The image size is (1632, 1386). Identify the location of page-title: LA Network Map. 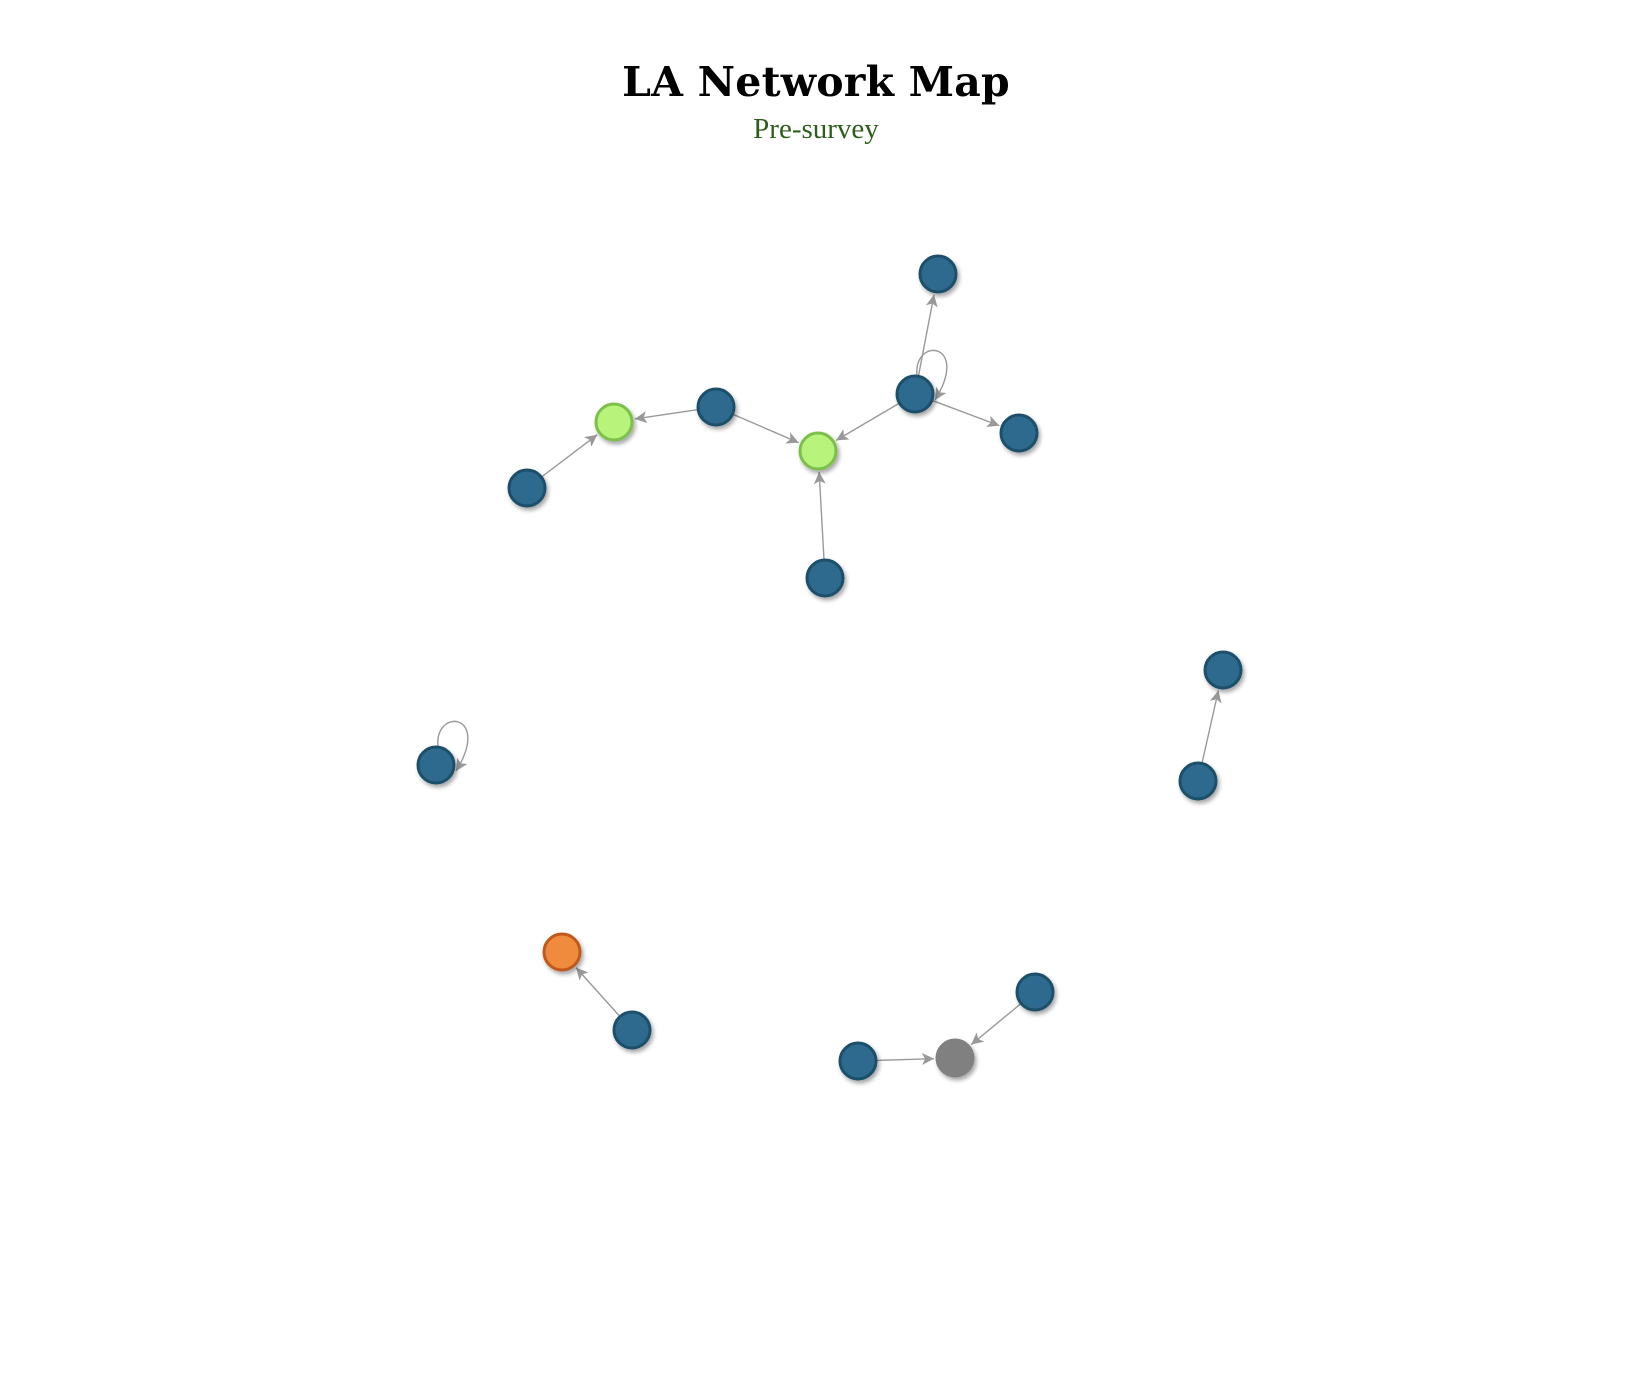
(816, 82).